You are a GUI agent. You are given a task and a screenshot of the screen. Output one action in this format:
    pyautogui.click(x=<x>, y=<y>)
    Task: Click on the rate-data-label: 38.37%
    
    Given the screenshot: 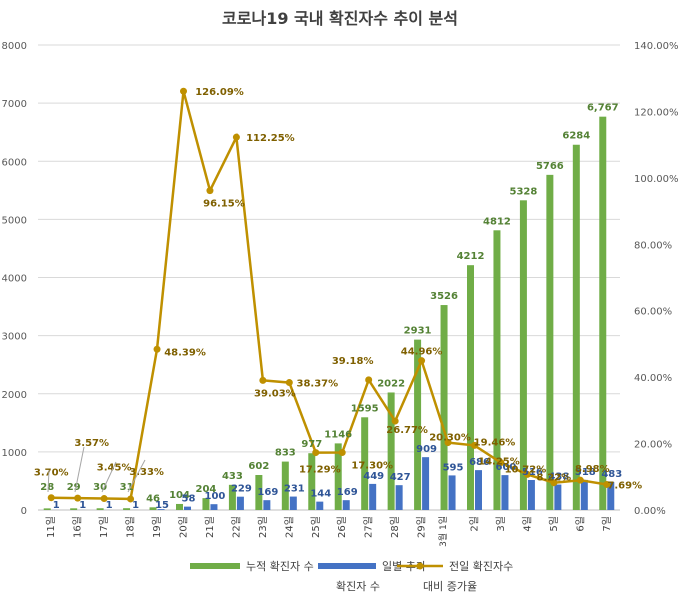 What is the action you would take?
    pyautogui.click(x=317, y=384)
    